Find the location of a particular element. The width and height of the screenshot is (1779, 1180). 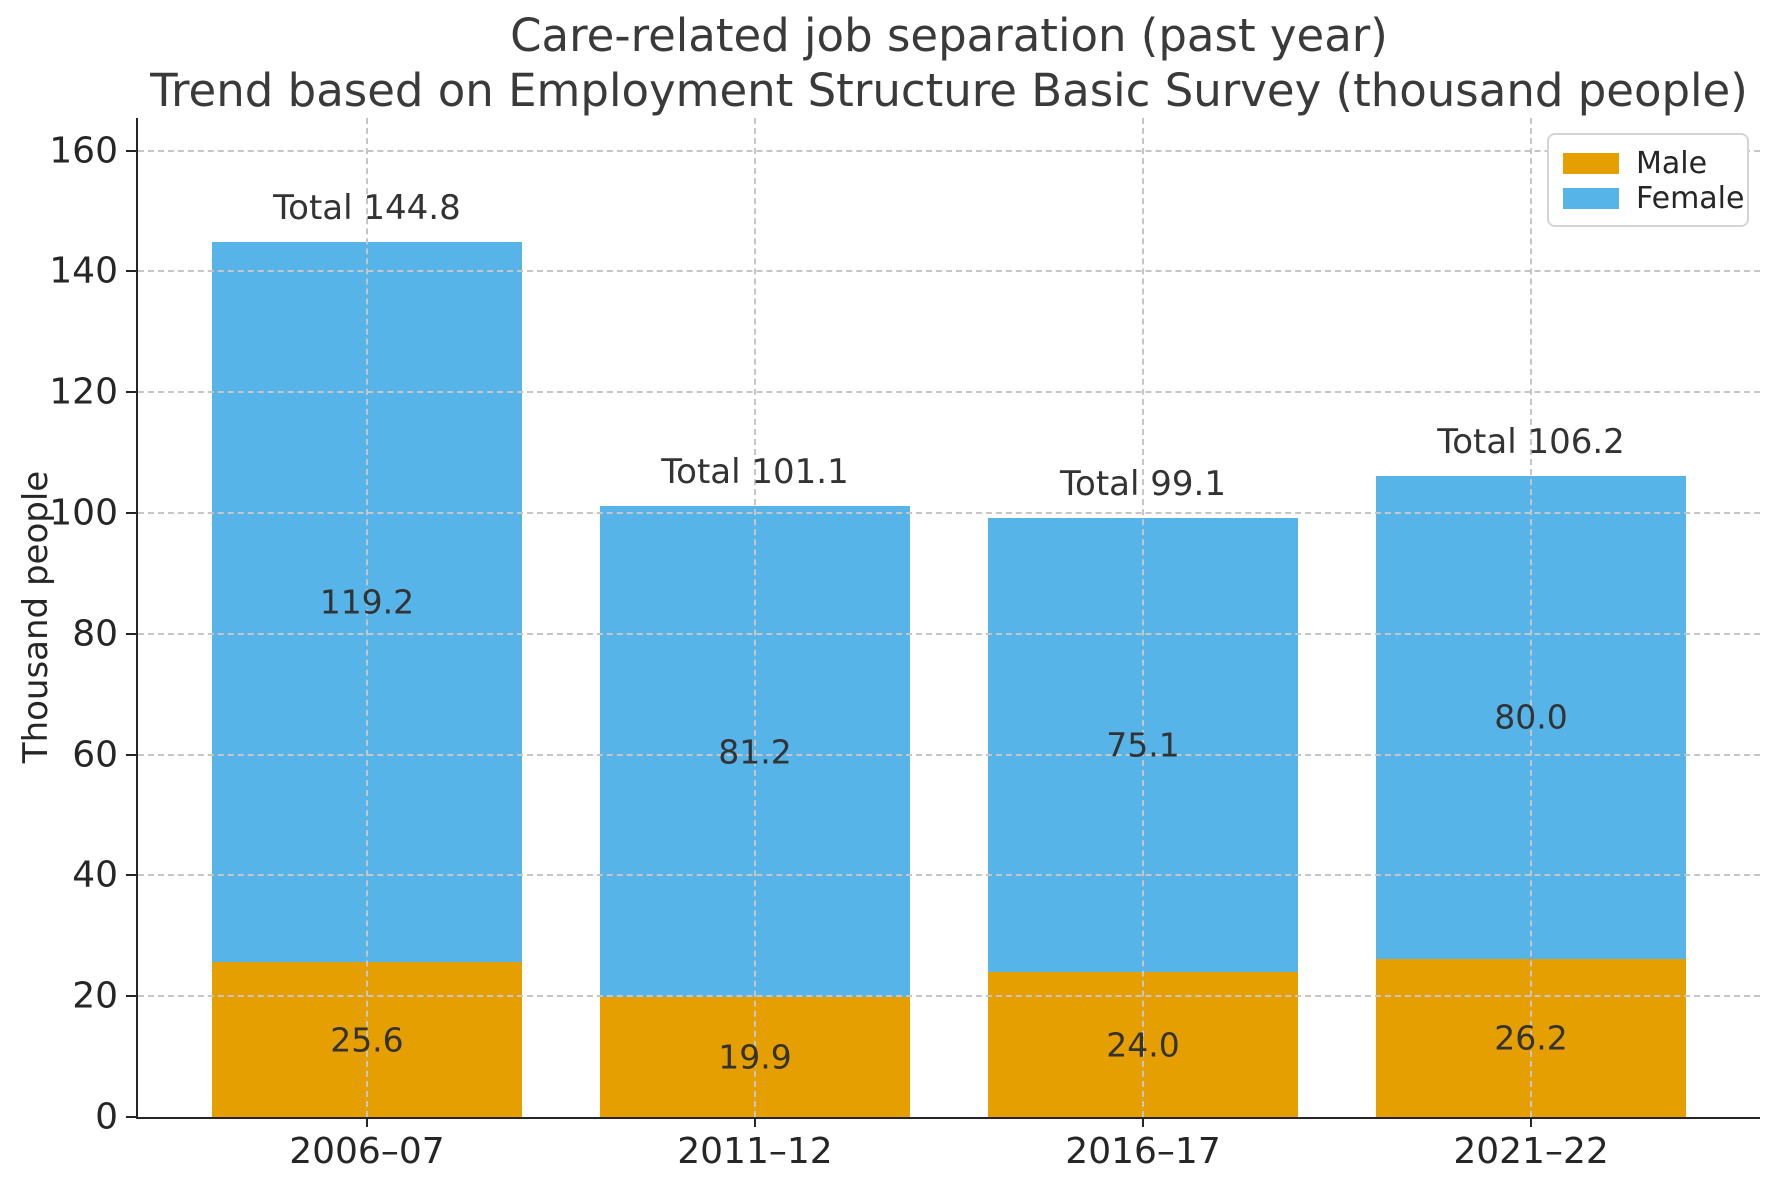

bar-value-label: 26.2 is located at coordinates (1531, 1038).